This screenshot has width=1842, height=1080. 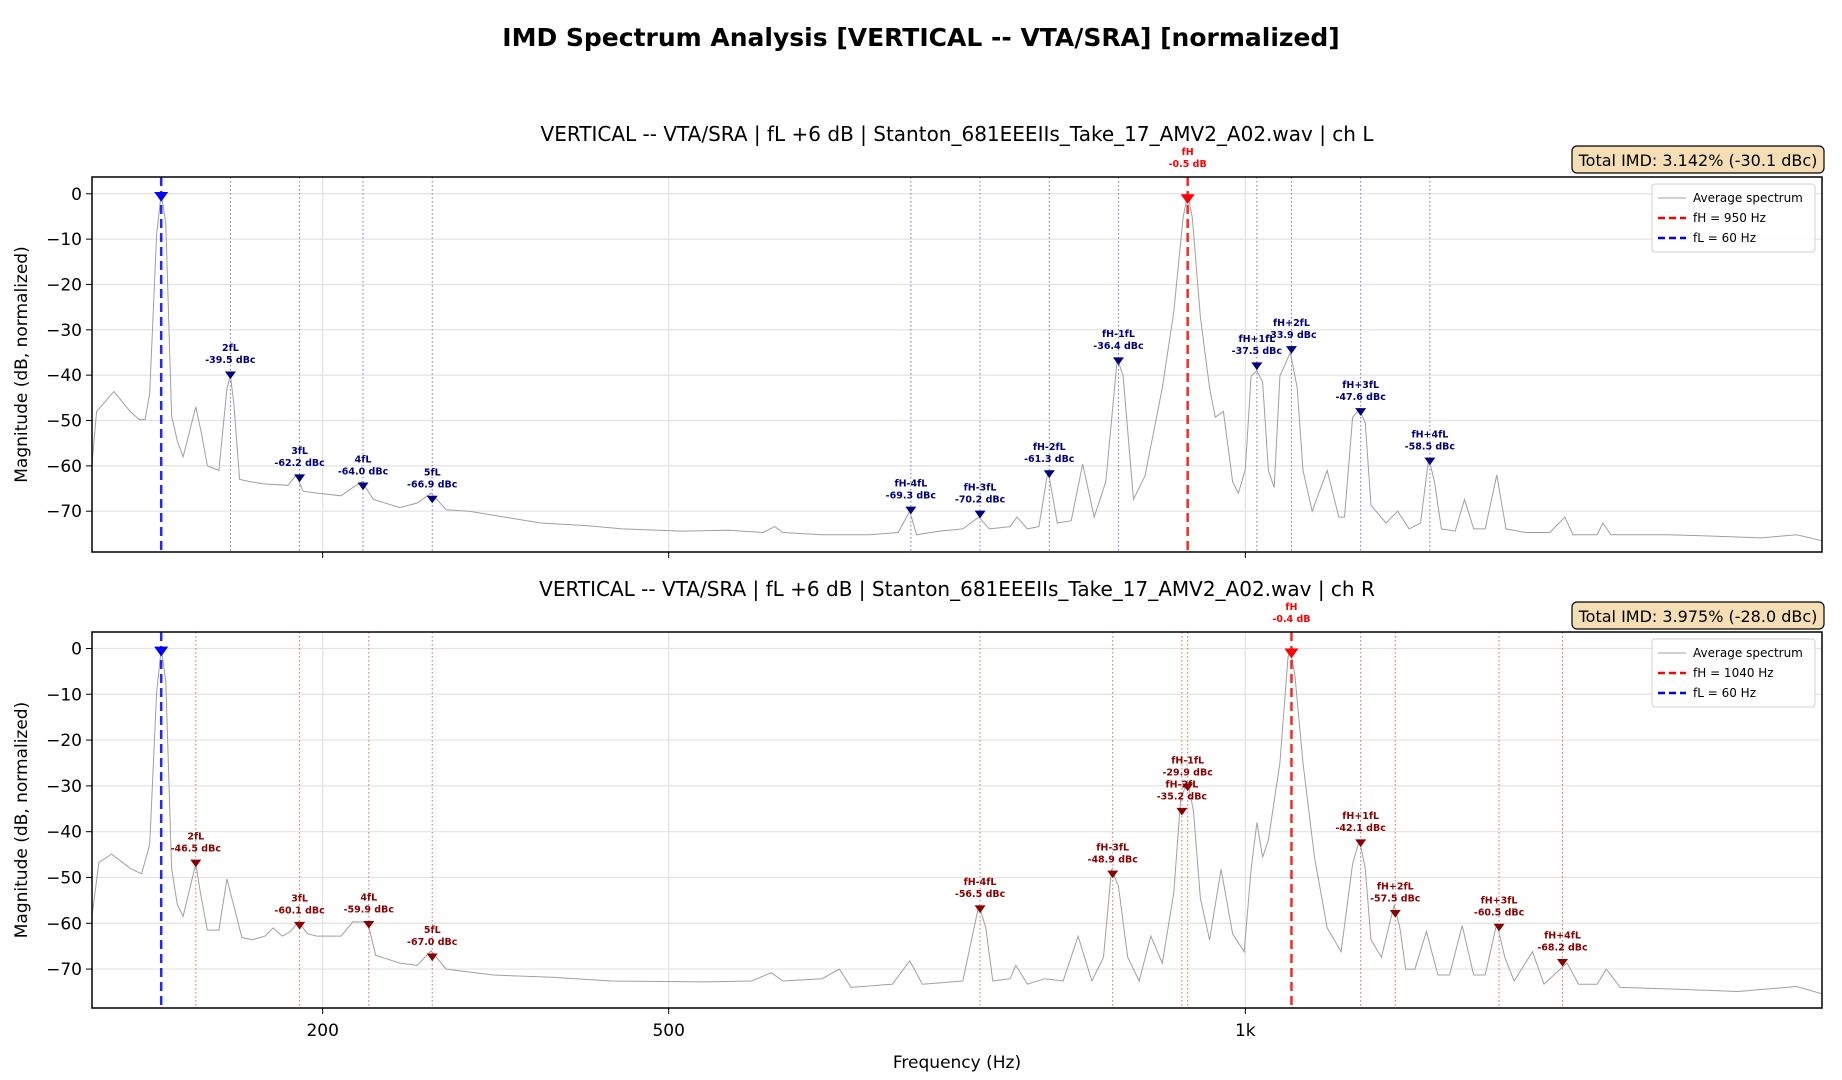 I want to click on sideband-marker-value: -70.2 dBc, so click(x=980, y=499).